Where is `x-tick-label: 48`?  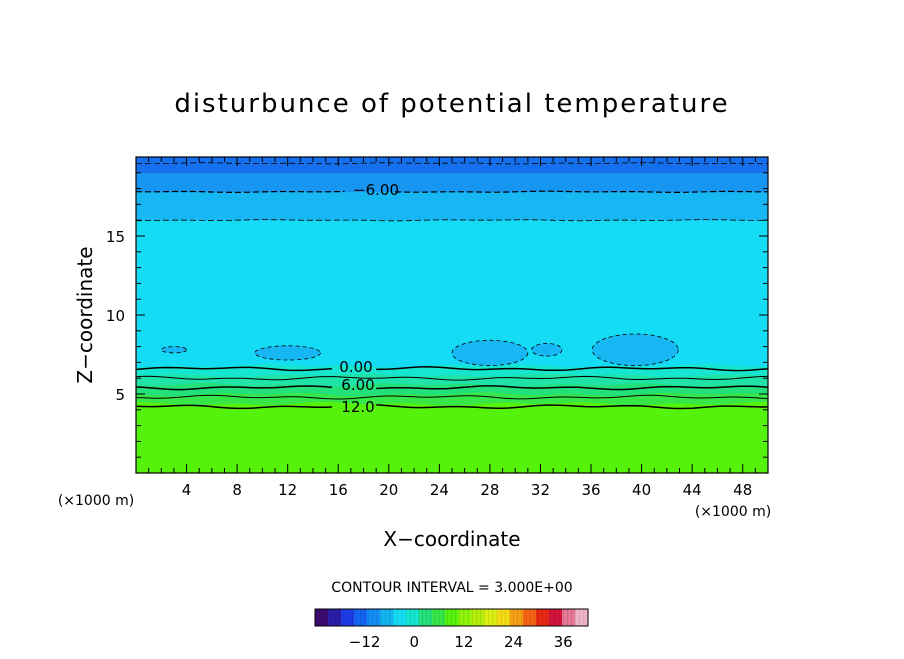 x-tick-label: 48 is located at coordinates (742, 490).